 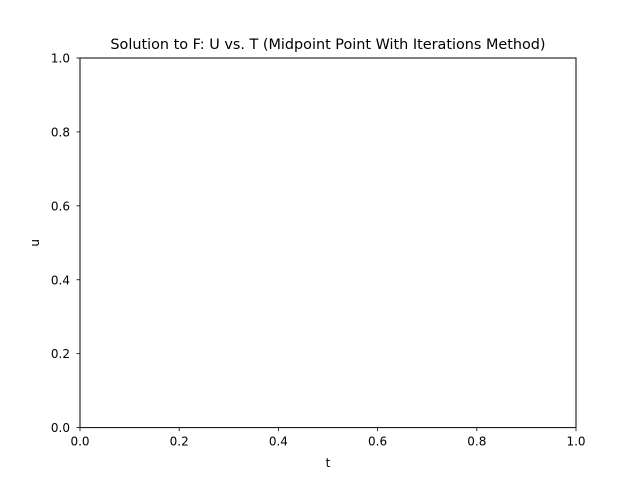 What do you see at coordinates (60, 206) in the screenshot?
I see `y-tick-label: 0.6` at bounding box center [60, 206].